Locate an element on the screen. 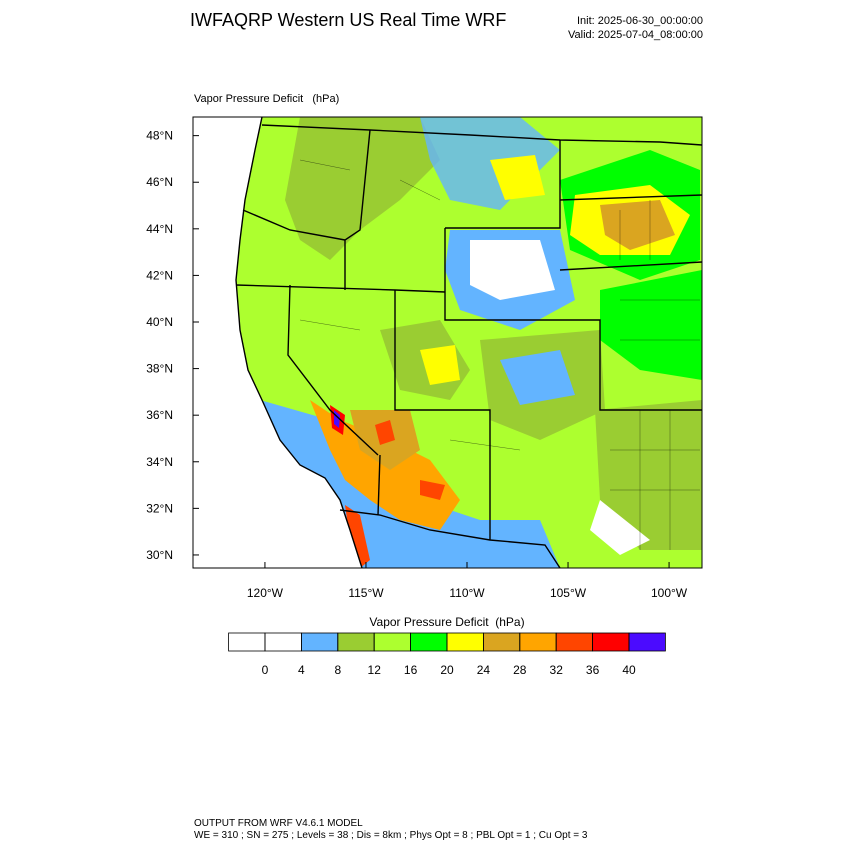 This screenshot has height=850, width=850. colorbar-tick-label: 12 is located at coordinates (375, 670).